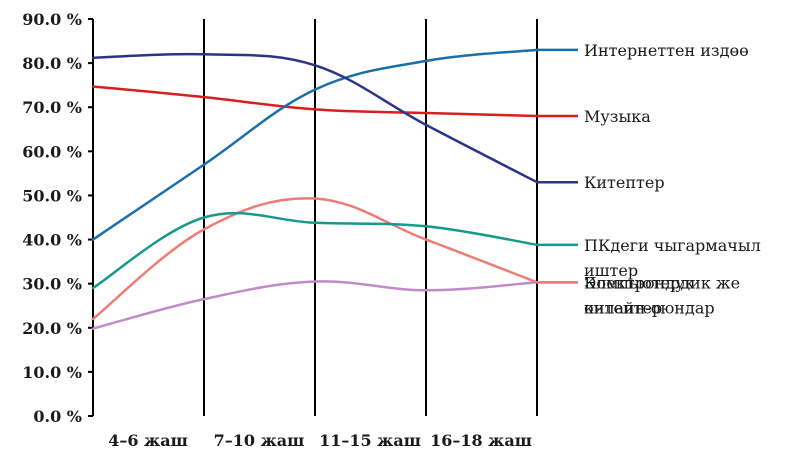 This screenshot has height=456, width=802. What do you see at coordinates (52, 284) in the screenshot?
I see `y-tick-label: 30.0 %` at bounding box center [52, 284].